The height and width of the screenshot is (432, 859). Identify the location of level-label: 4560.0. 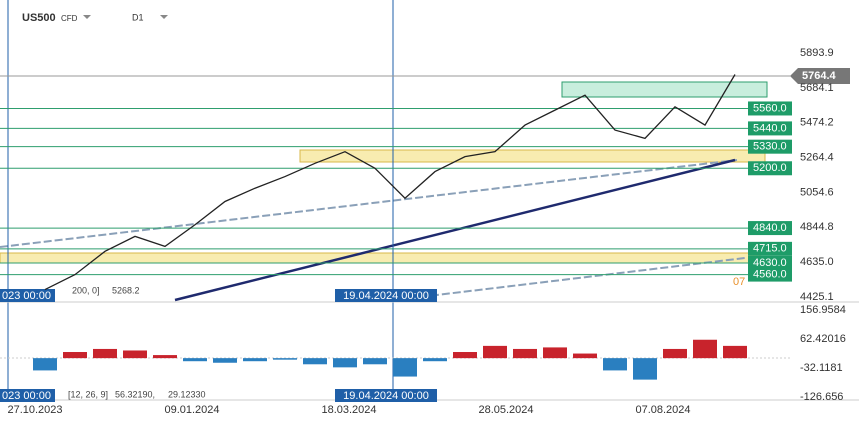
(770, 274).